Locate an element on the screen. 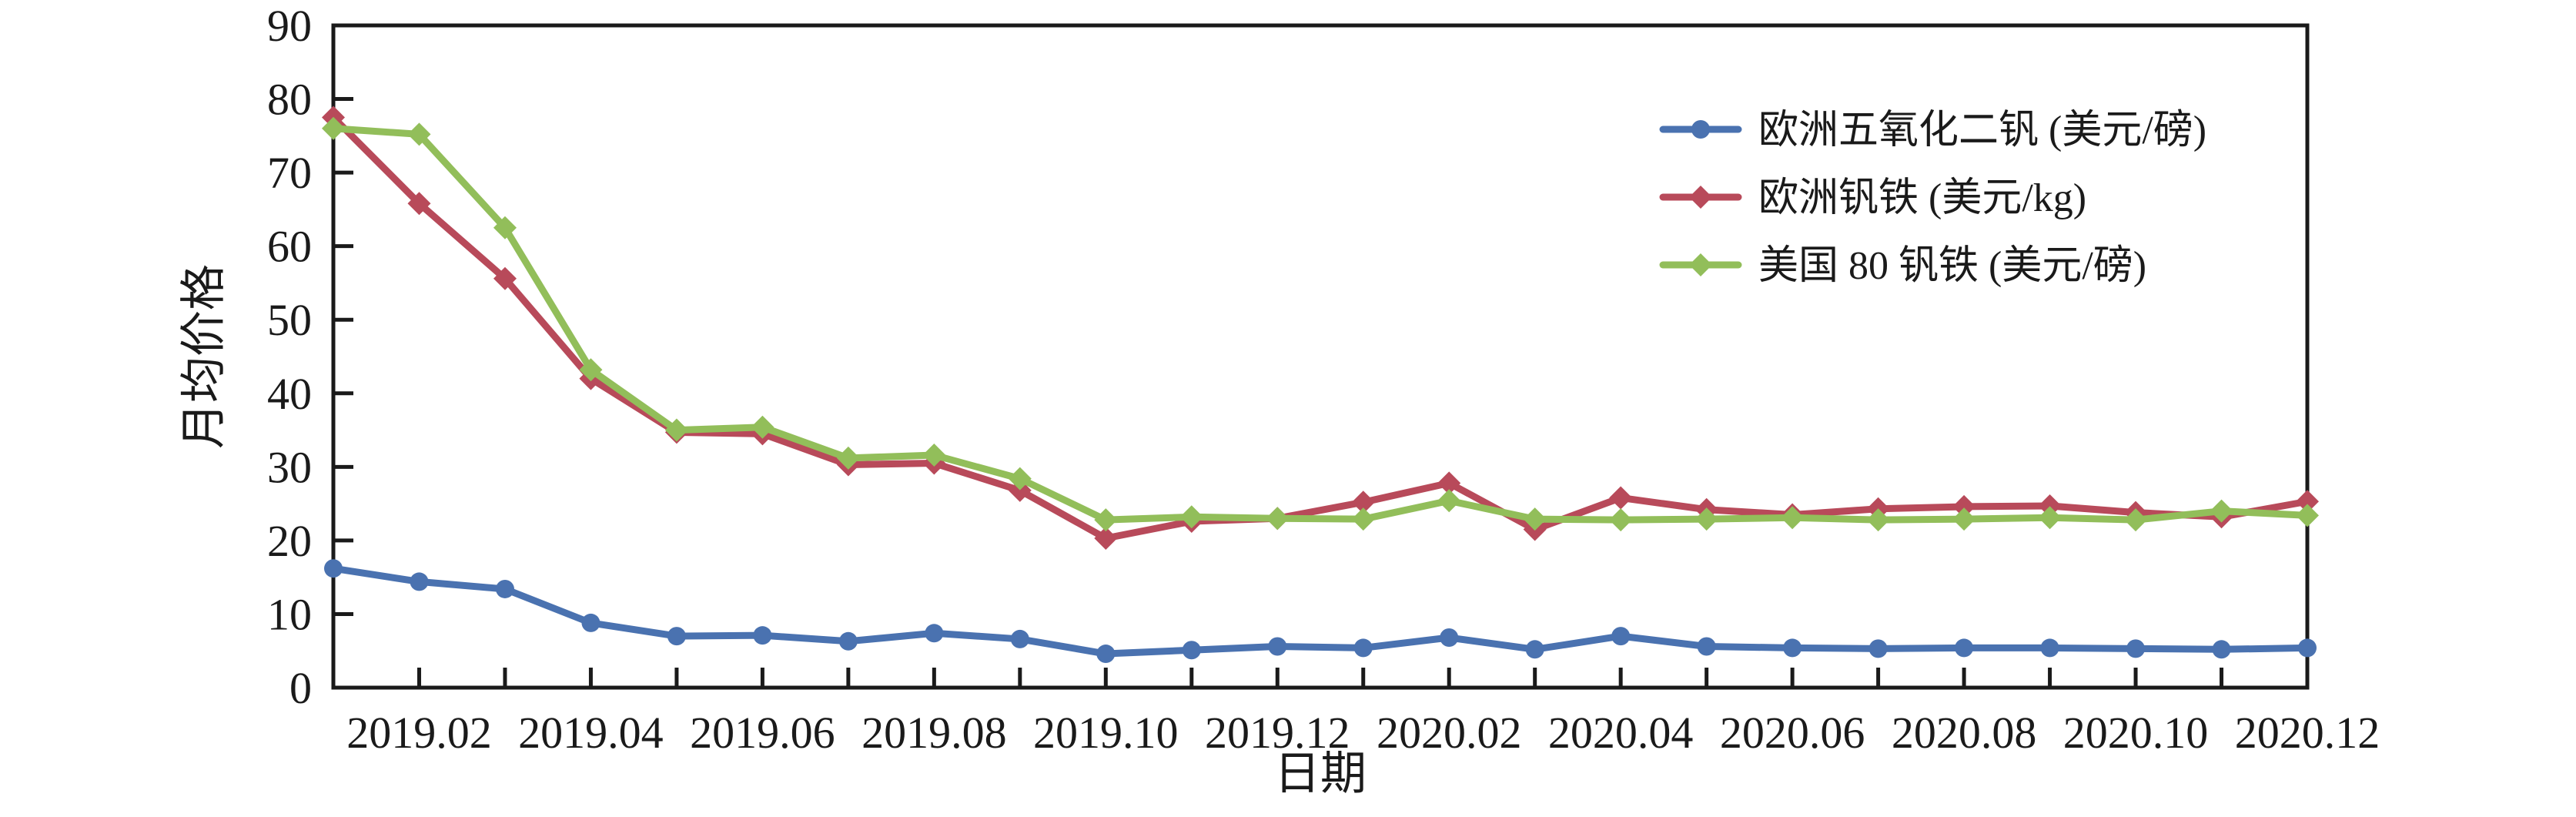 This screenshot has width=2576, height=817. y-tick-label: 90 is located at coordinates (290, 26).